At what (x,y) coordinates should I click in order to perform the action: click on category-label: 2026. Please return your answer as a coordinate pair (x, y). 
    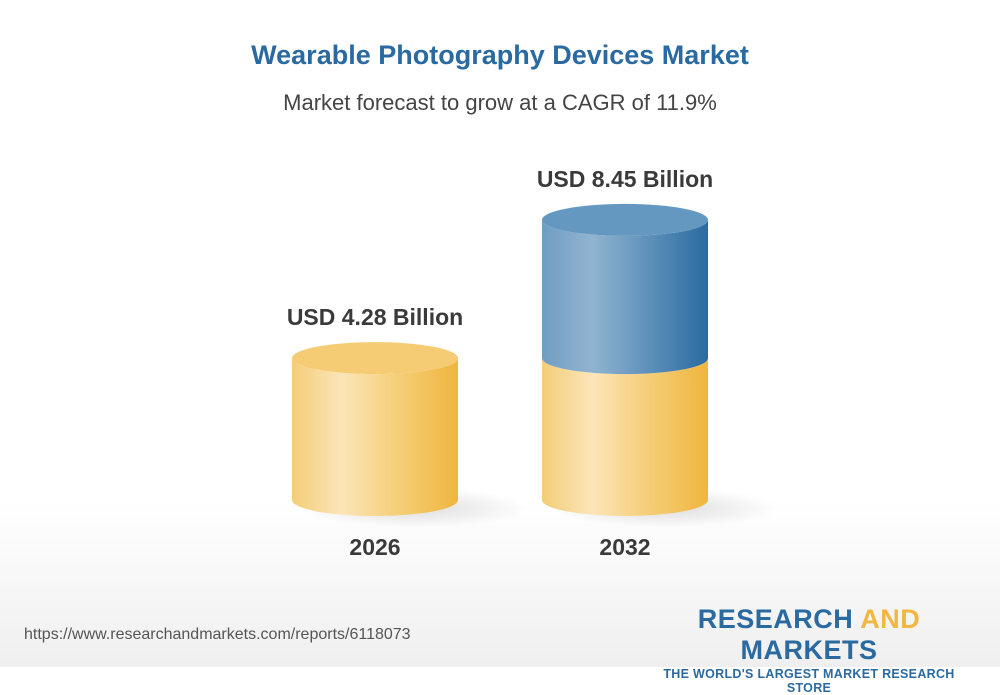
    Looking at the image, I should click on (374, 547).